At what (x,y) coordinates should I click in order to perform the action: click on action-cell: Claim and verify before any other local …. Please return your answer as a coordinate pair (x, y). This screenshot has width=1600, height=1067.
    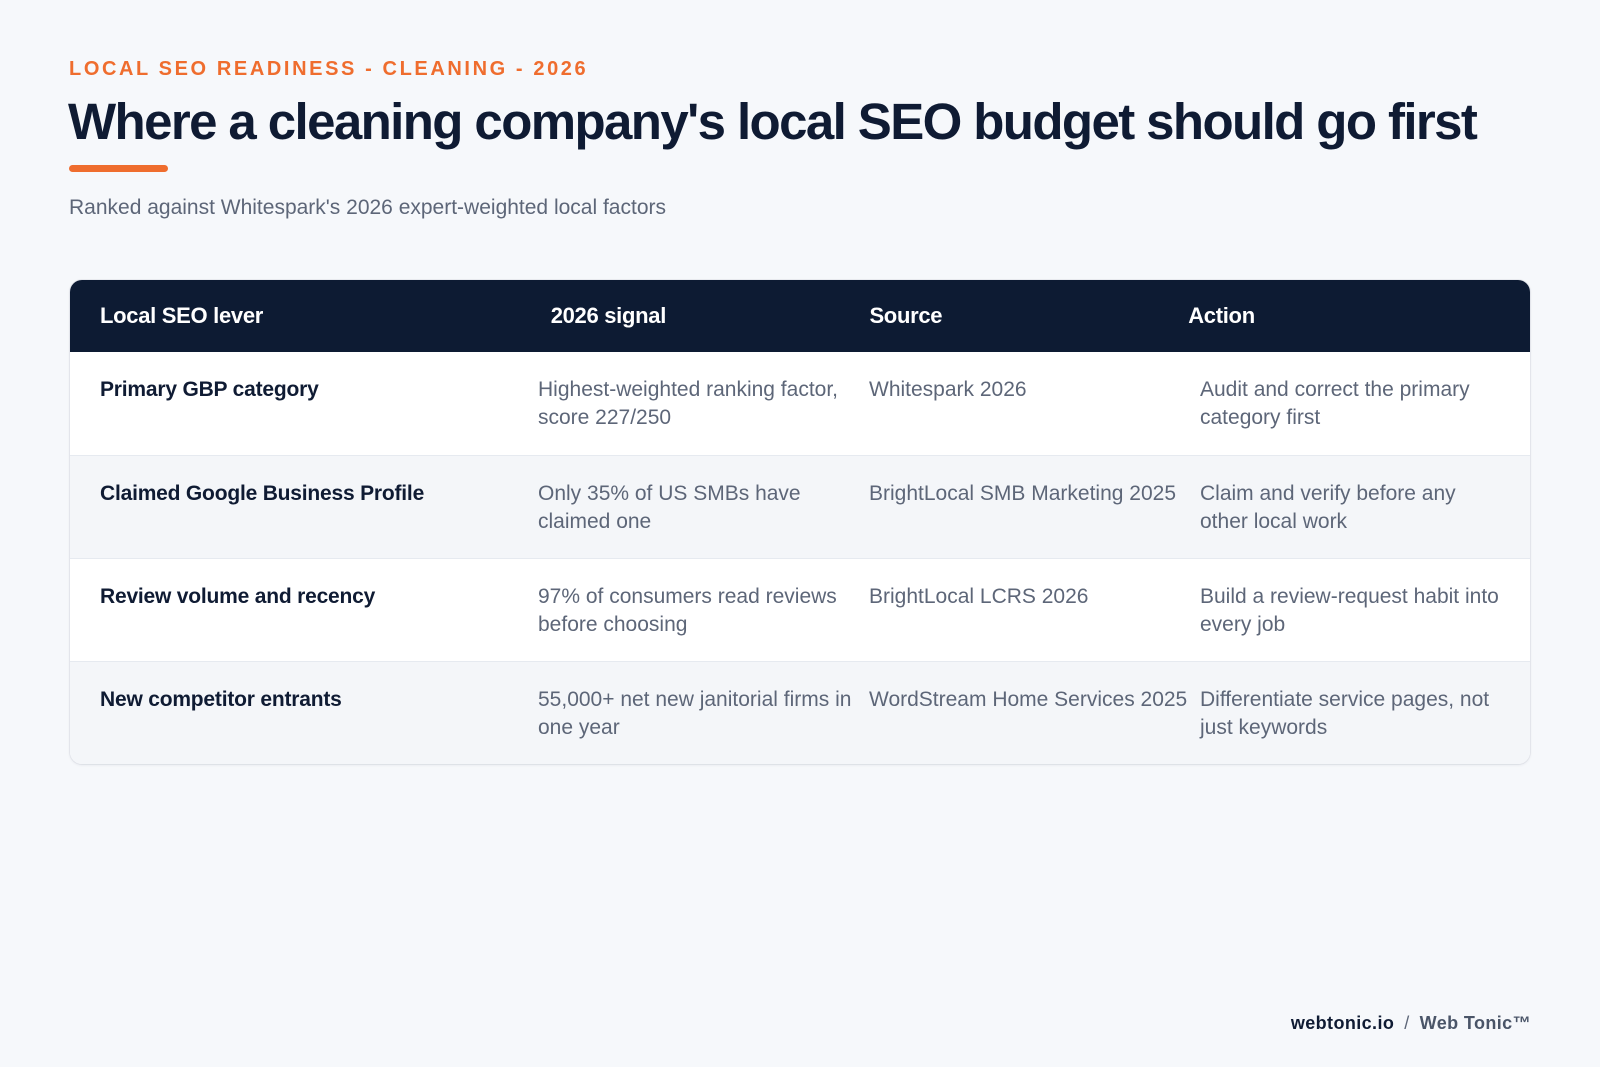
    Looking at the image, I should click on (1328, 507).